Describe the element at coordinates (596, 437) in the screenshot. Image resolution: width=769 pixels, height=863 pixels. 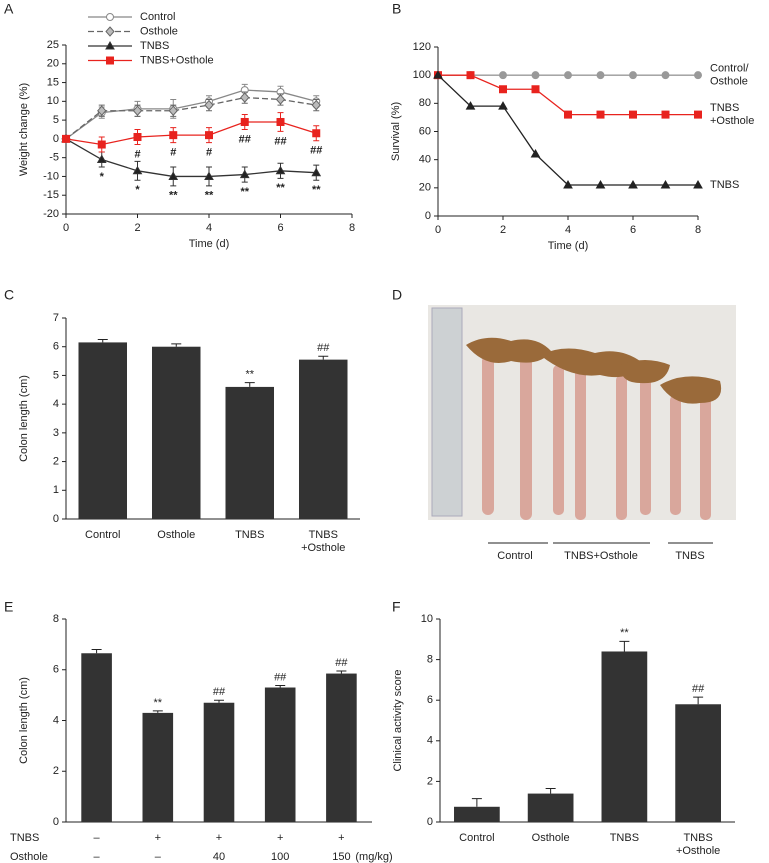
I see `colon-tissue` at that location.